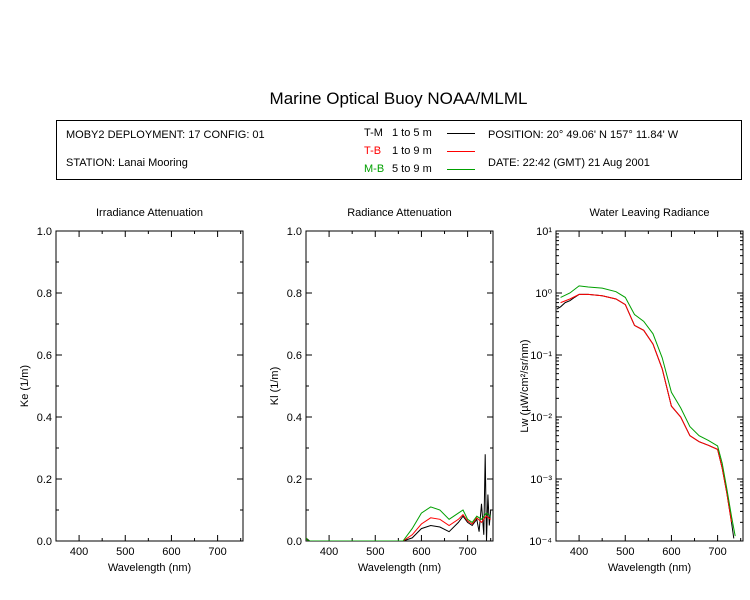  I want to click on legend-range-tb: 1 to 9 m, so click(412, 151).